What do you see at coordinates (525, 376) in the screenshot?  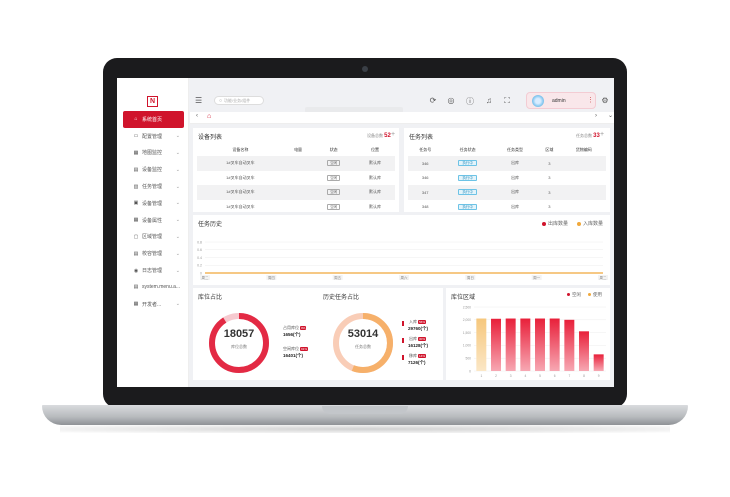 I see `x-tick-label: 4` at bounding box center [525, 376].